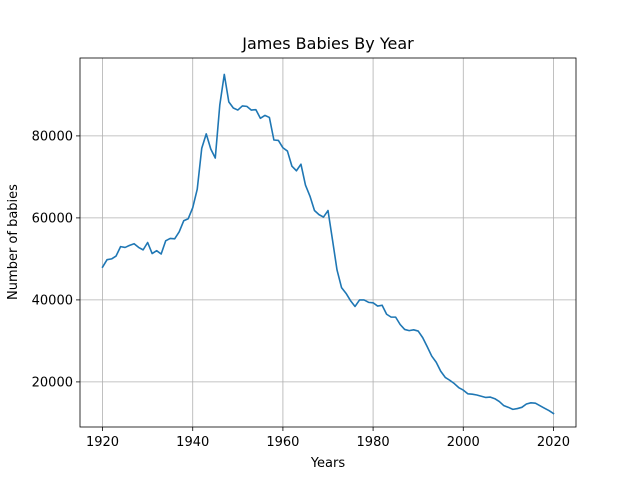 This screenshot has height=480, width=640. Describe the element at coordinates (553, 442) in the screenshot. I see `x-tick-label: 2020` at that location.